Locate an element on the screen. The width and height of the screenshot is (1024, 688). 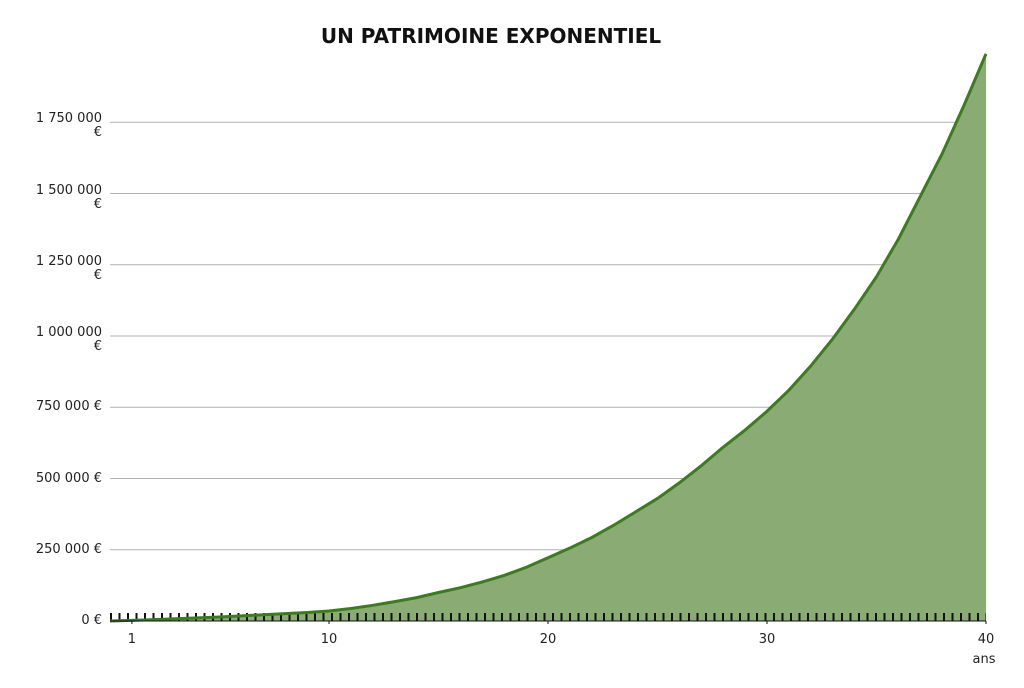
y-tick-label: 750 000 € is located at coordinates (68, 407).